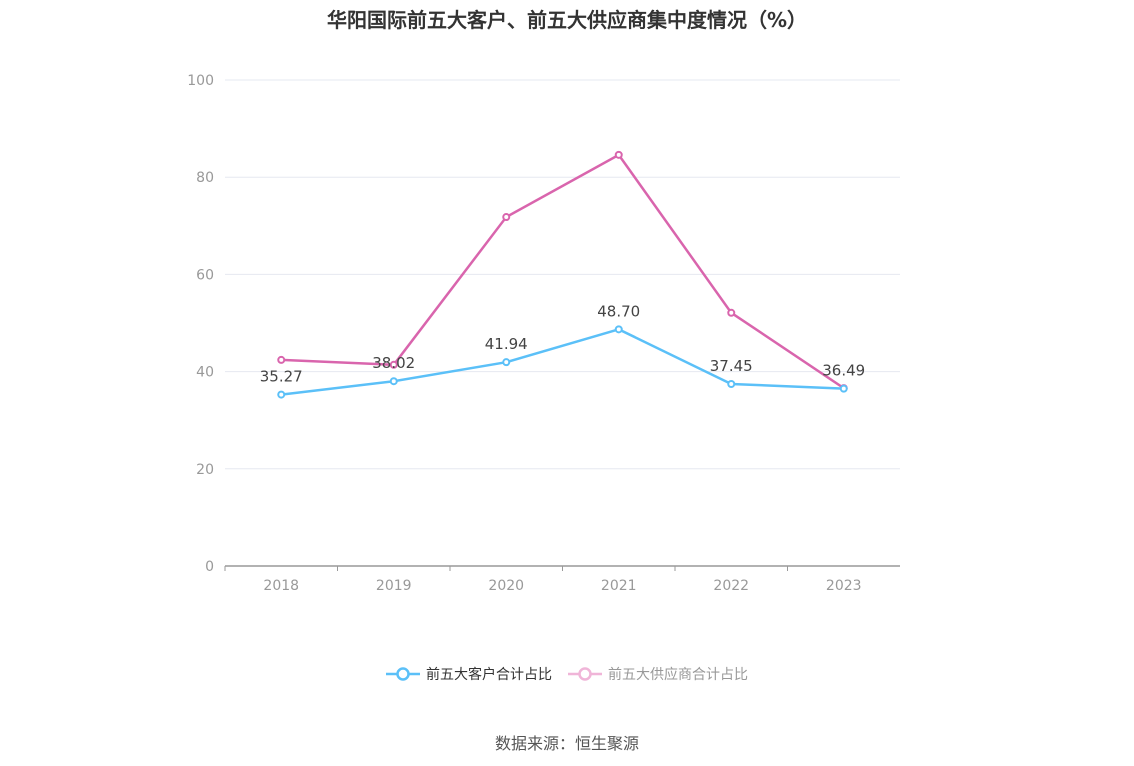  Describe the element at coordinates (209, 567) in the screenshot. I see `y-tick-label: 0` at that location.